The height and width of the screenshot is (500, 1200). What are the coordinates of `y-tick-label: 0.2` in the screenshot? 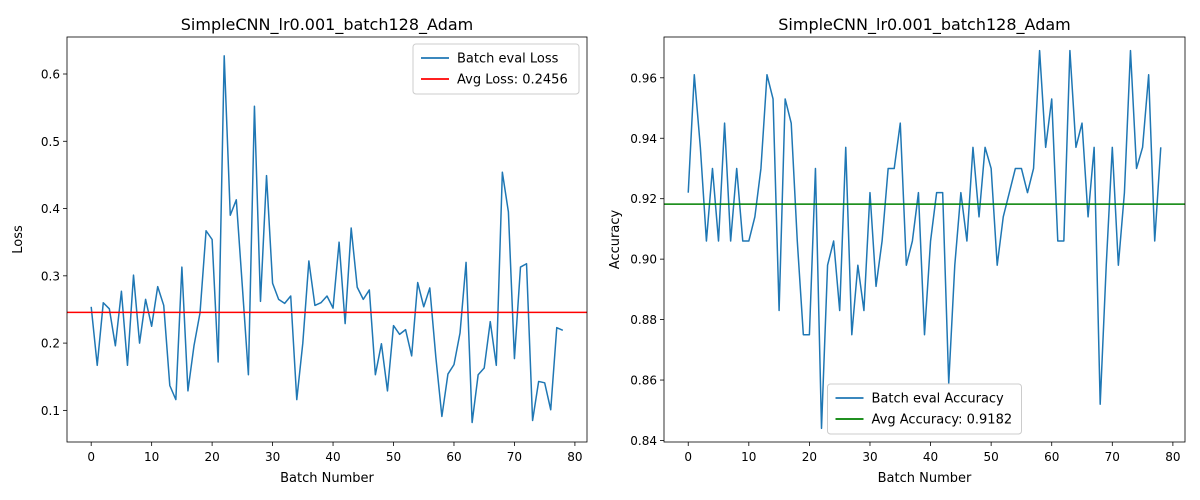 It's located at (50, 344).